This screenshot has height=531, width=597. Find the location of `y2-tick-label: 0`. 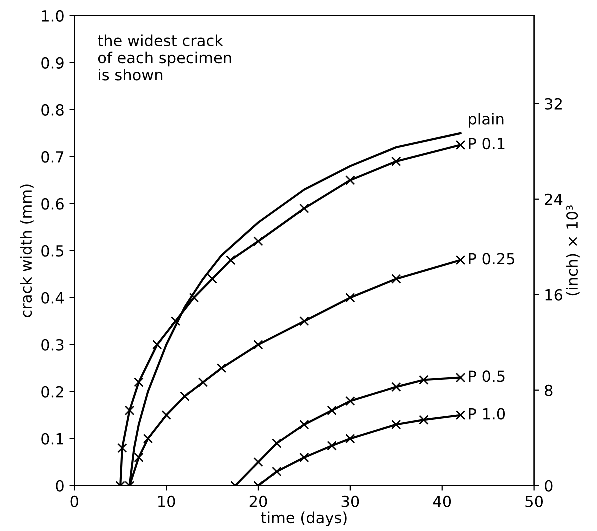

y2-tick-label: 0 is located at coordinates (549, 486).